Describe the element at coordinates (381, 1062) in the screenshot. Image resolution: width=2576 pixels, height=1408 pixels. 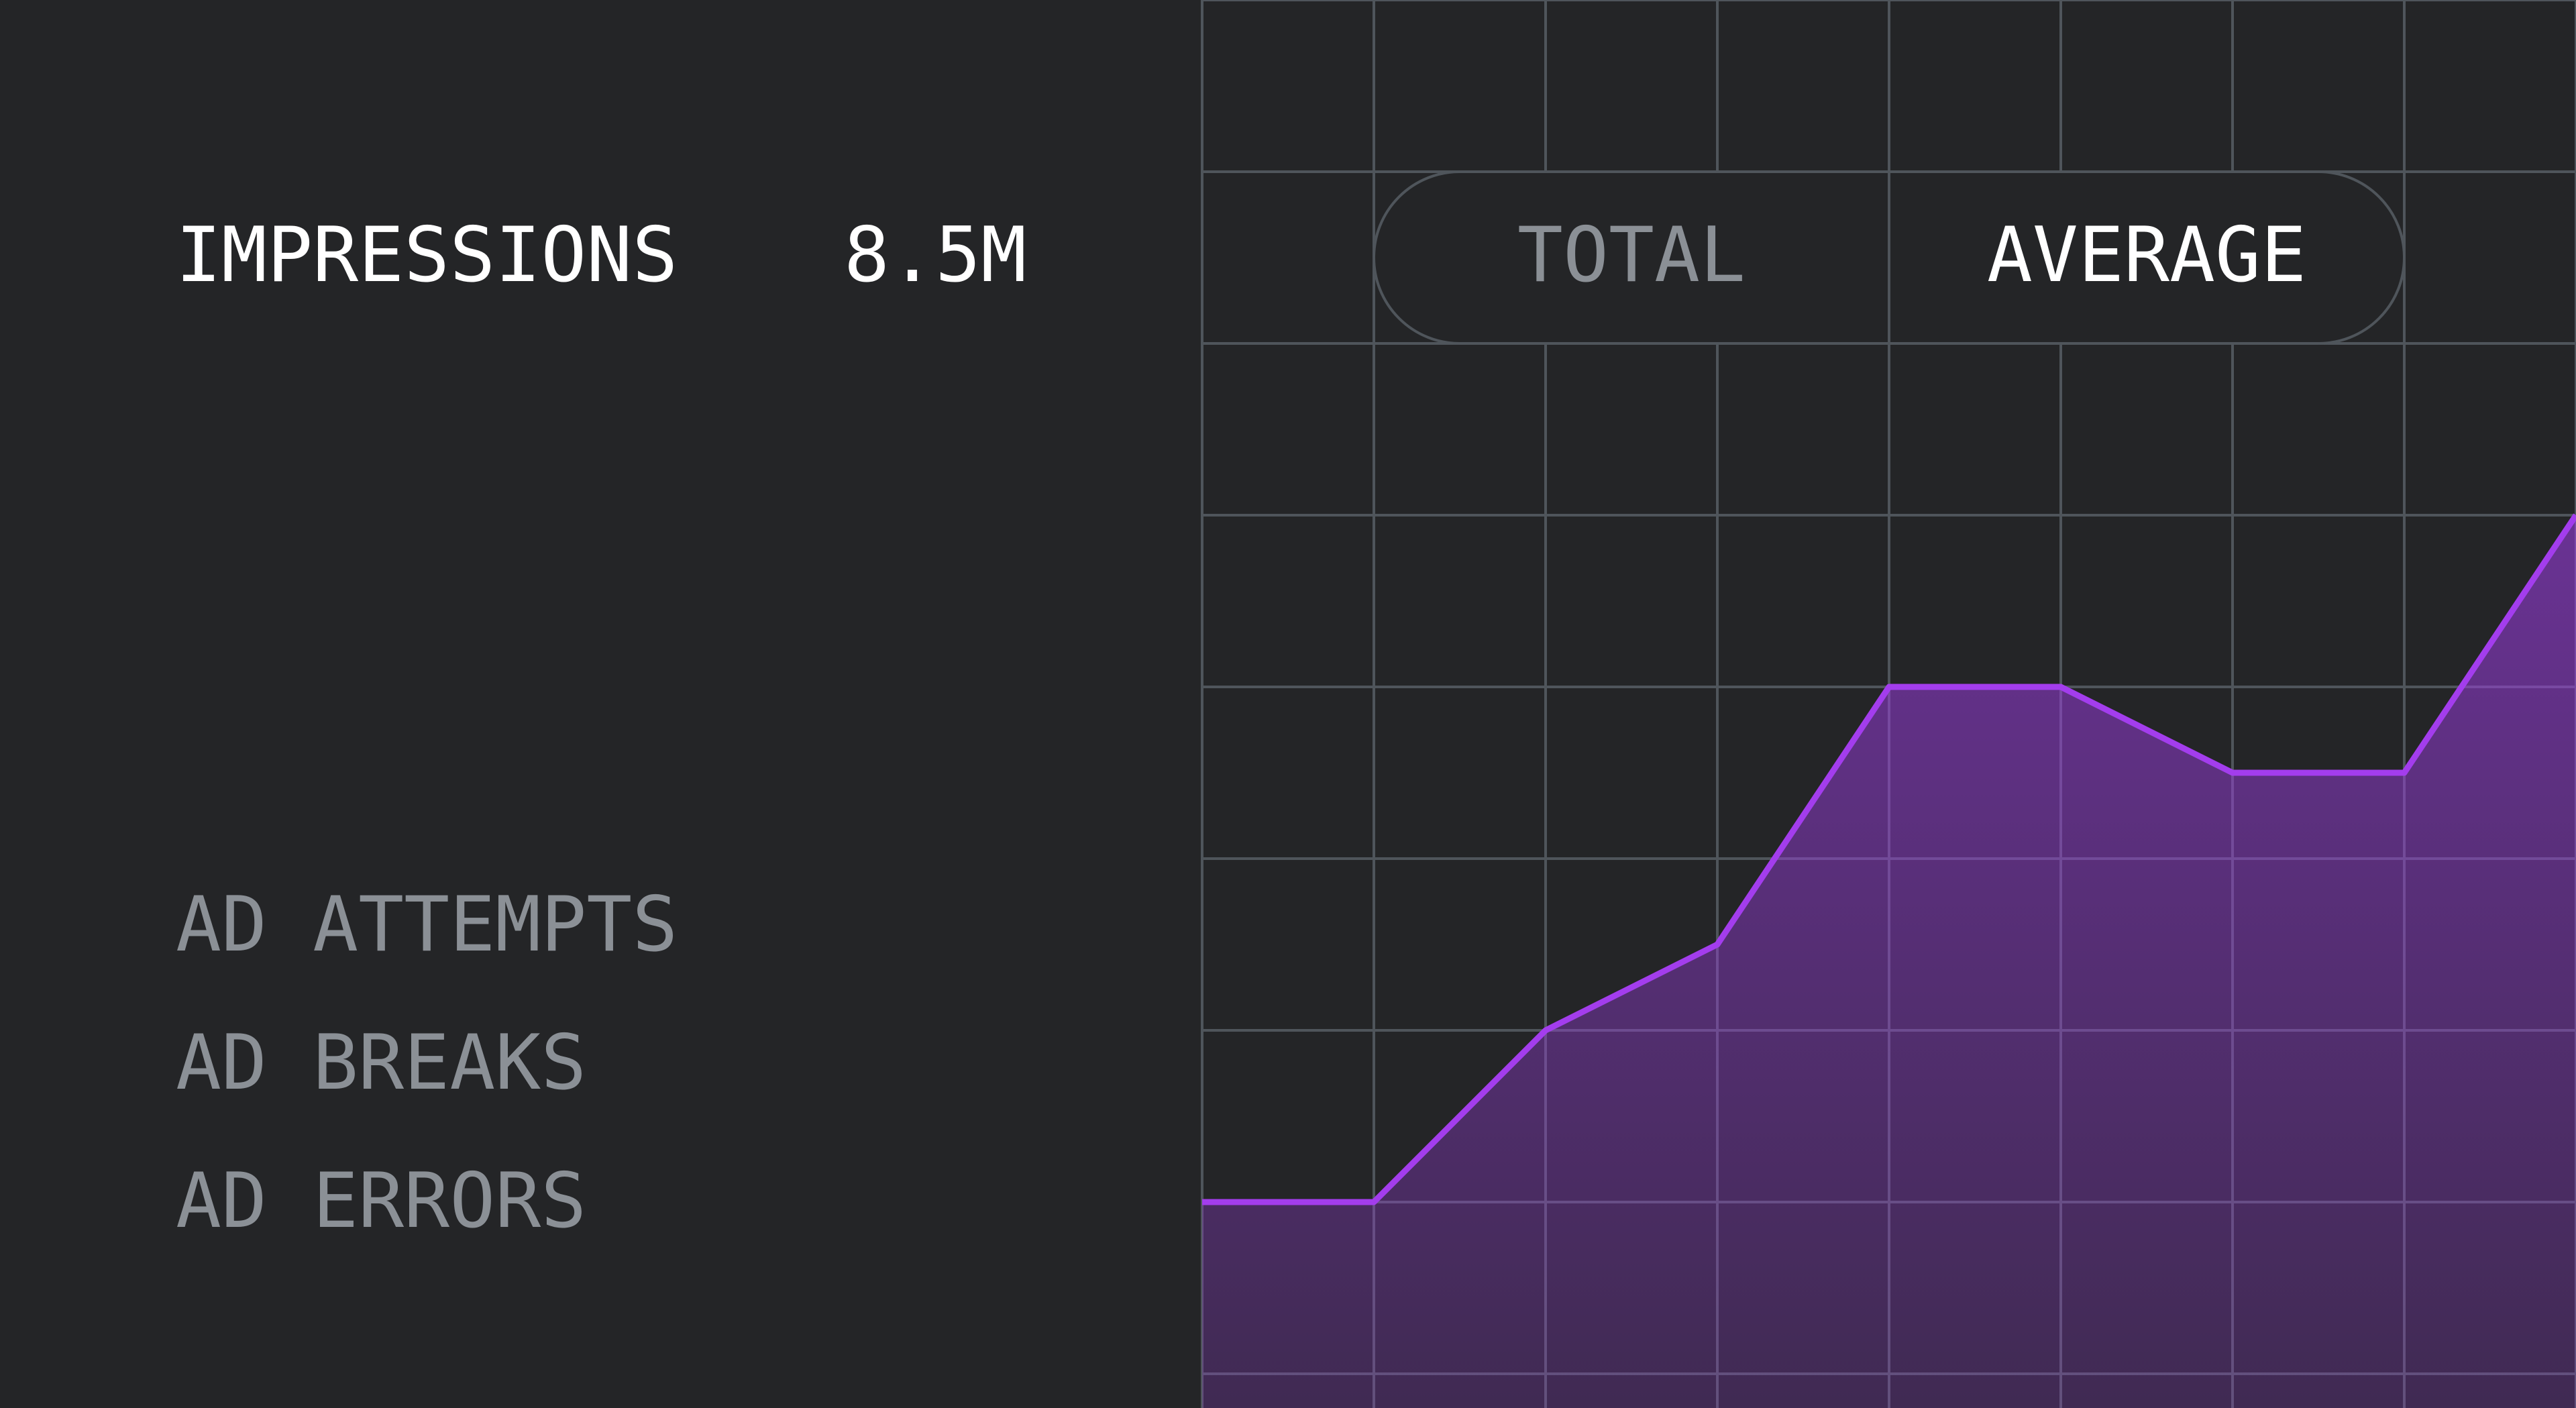
I see `menu-item: AD BREAKS` at that location.